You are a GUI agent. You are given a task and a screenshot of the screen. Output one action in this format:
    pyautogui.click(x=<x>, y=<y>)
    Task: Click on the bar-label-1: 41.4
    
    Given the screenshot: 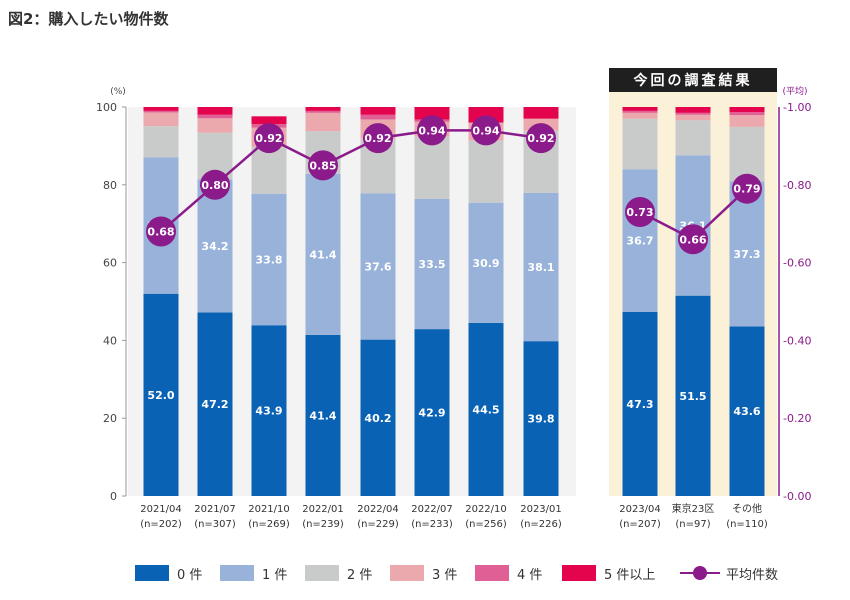 What is the action you would take?
    pyautogui.click(x=322, y=254)
    